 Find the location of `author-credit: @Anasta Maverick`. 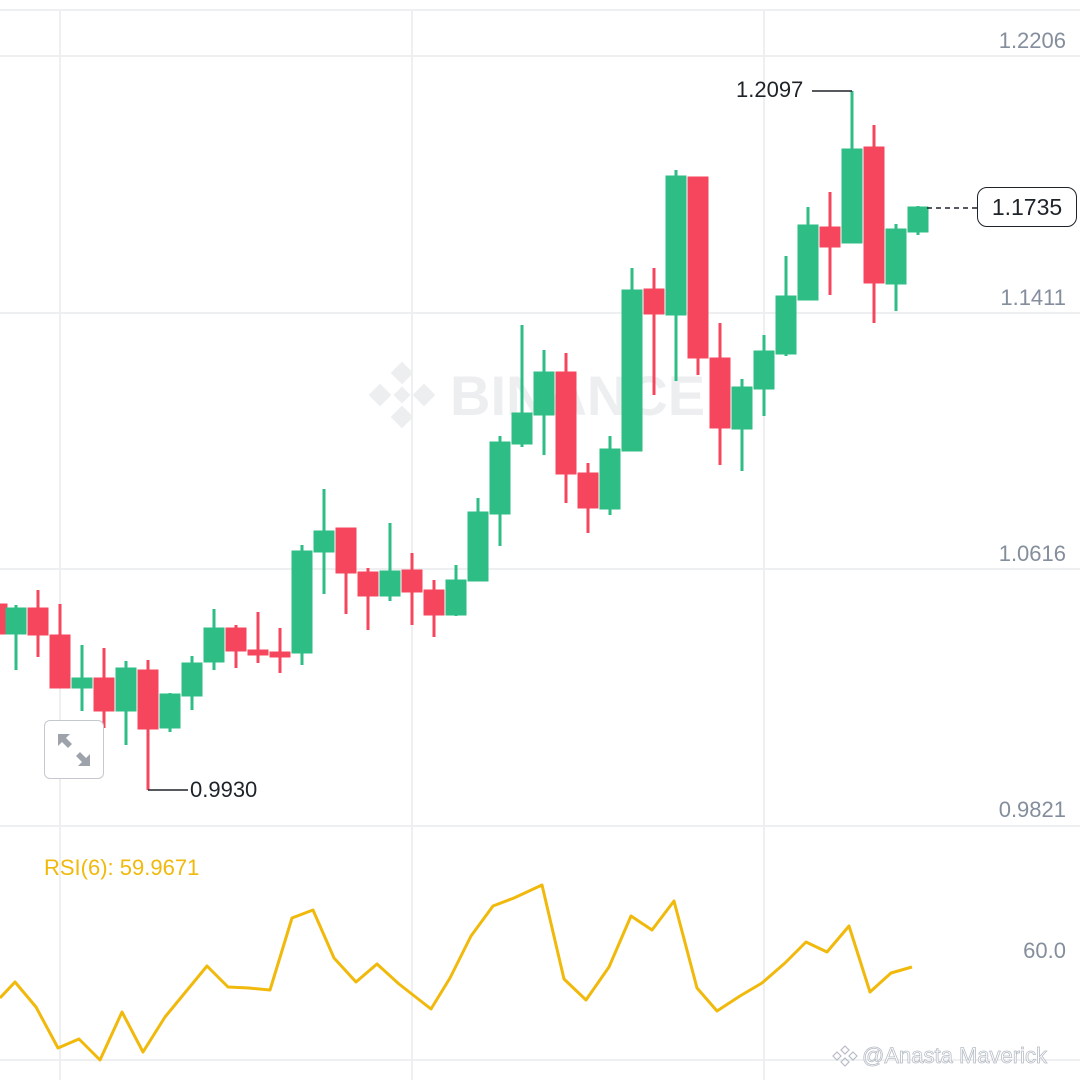

author-credit: @Anasta Maverick is located at coordinates (939, 1056).